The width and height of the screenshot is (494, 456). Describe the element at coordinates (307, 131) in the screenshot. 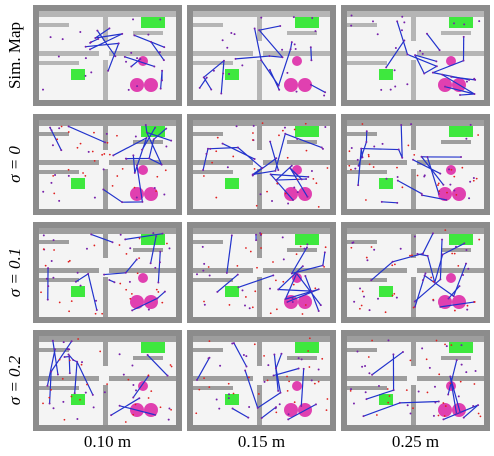

I see `green-region` at that location.